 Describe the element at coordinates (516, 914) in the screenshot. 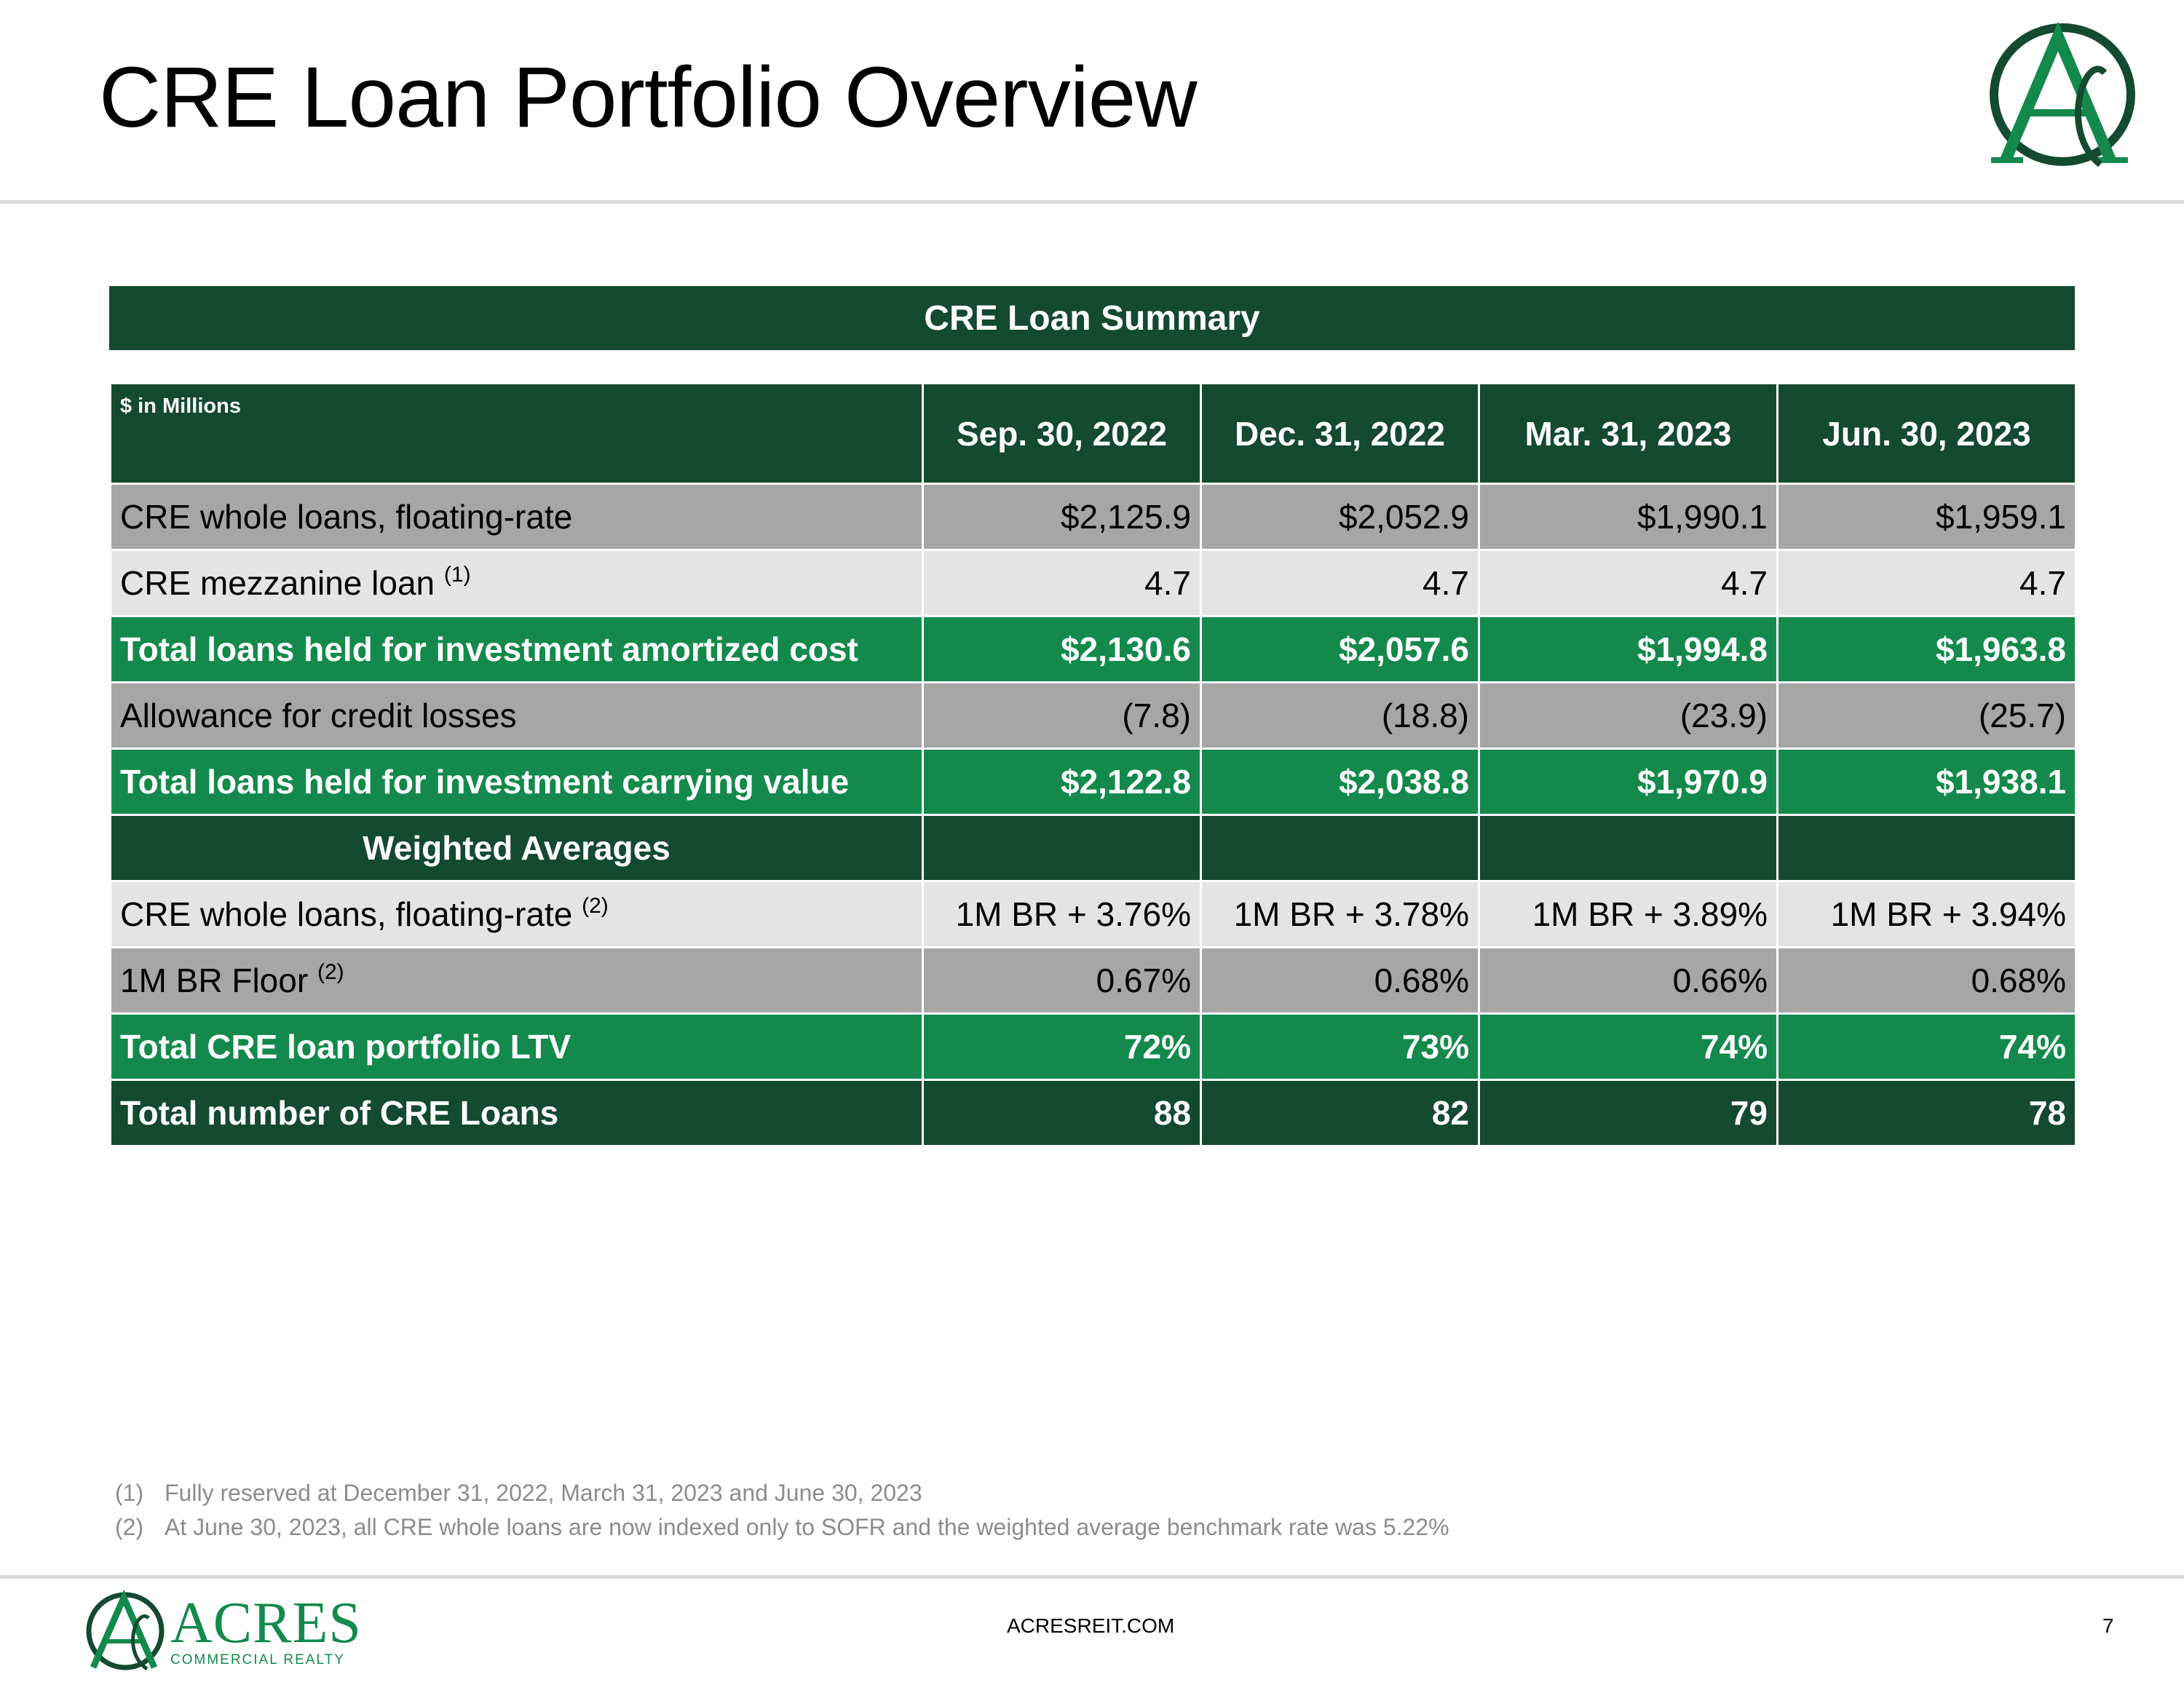

I see `row-label: CRE whole loans, floating-rate (2)` at that location.